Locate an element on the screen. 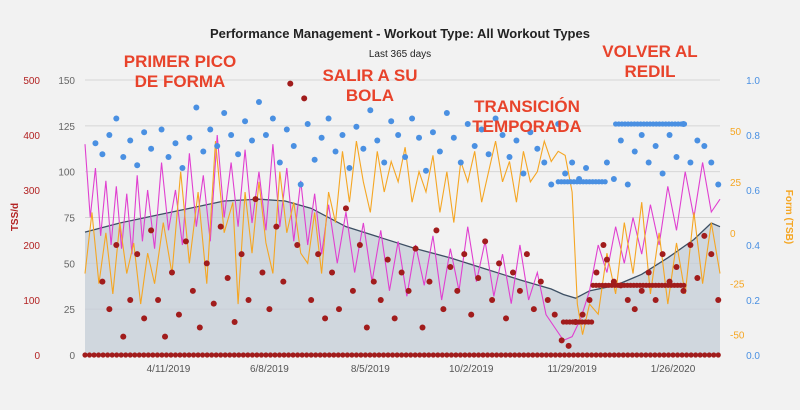  tss-axis-tick: 0 is located at coordinates (37, 356).